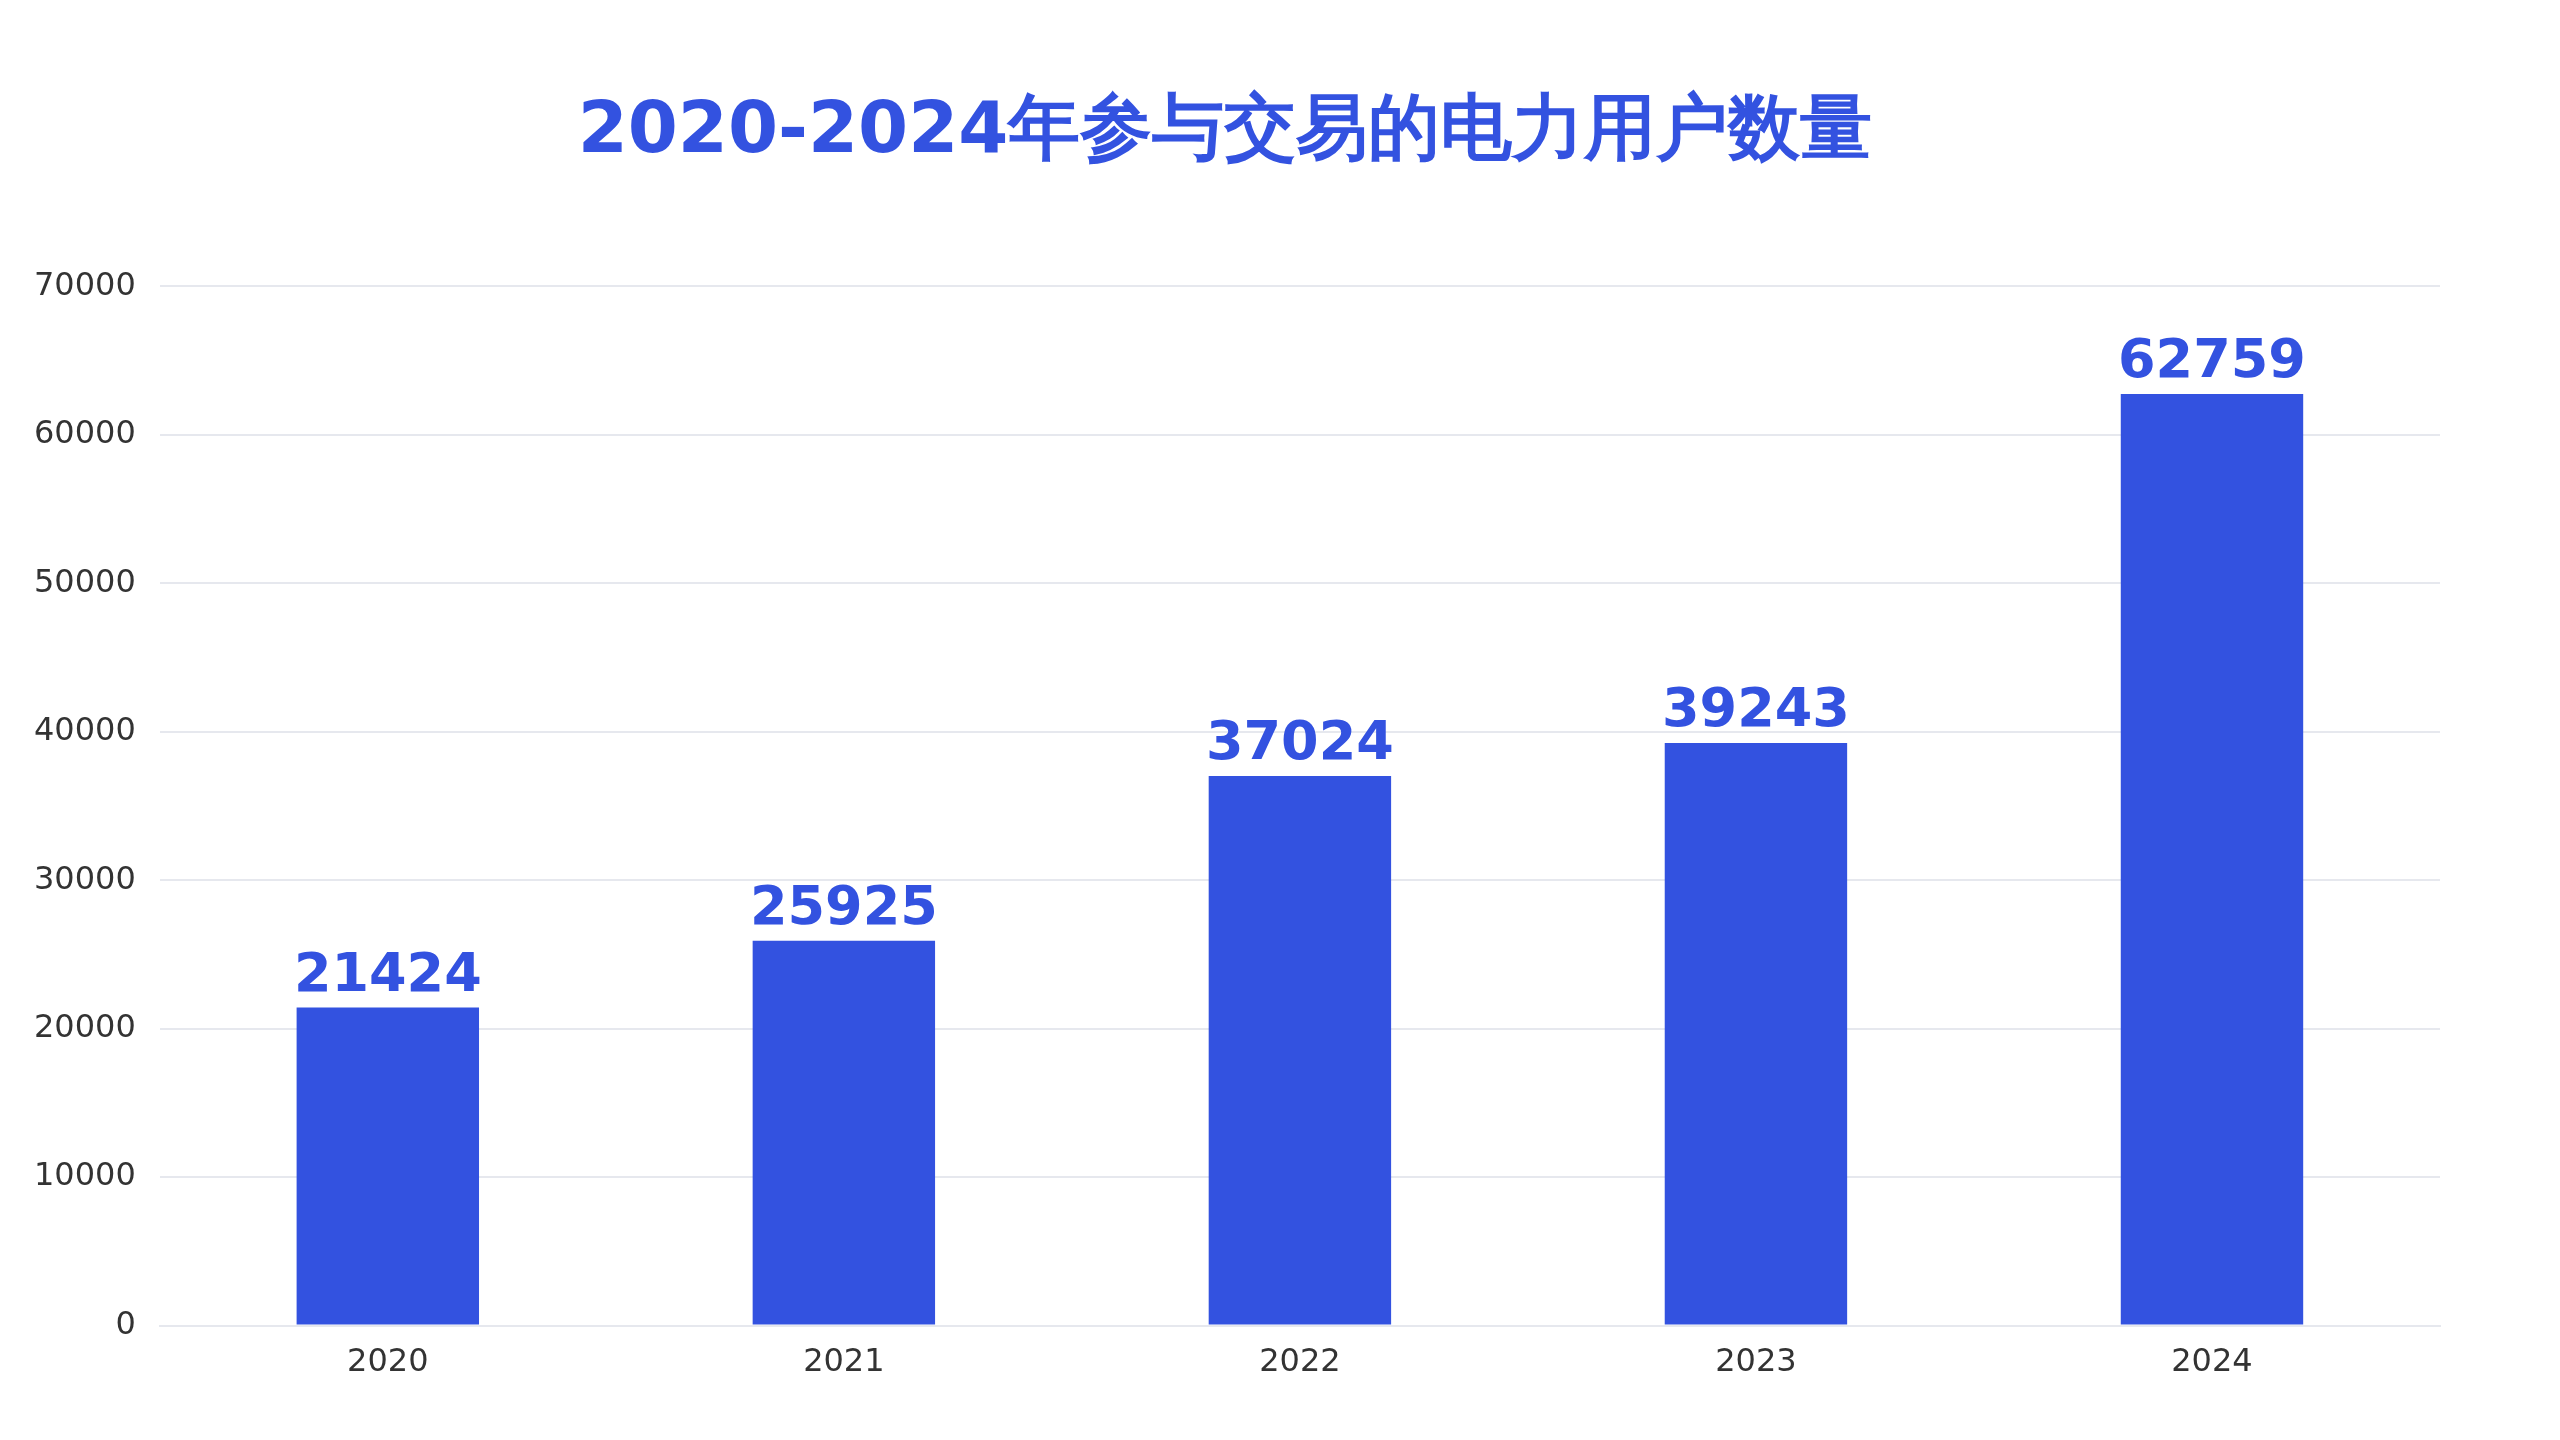 Image resolution: width=2560 pixels, height=1440 pixels. What do you see at coordinates (85, 1174) in the screenshot?
I see `y-tick-label: 10000` at bounding box center [85, 1174].